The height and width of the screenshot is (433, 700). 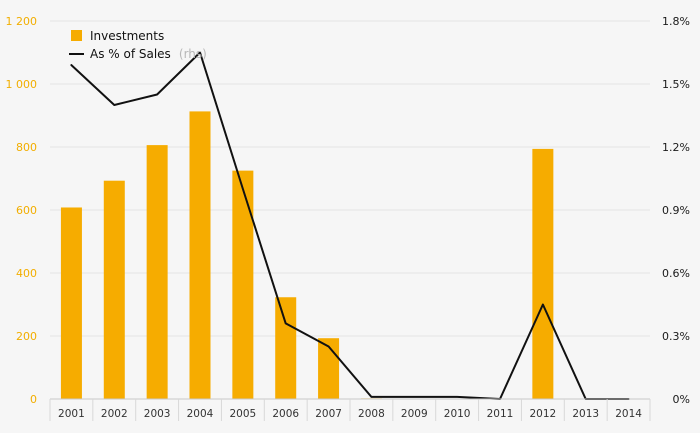 I want to click on x-tick-label: 2005, so click(x=242, y=414).